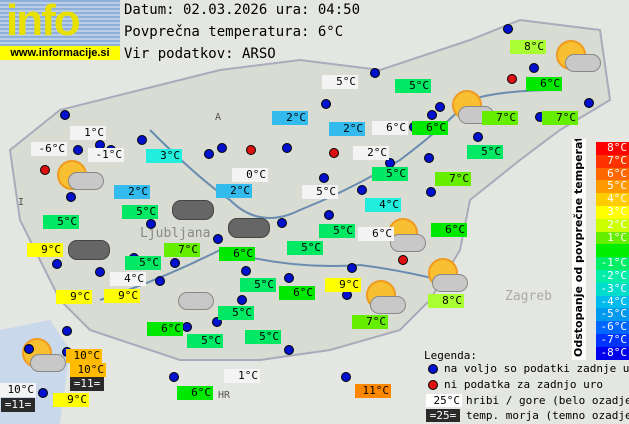  What do you see at coordinates (224, 395) in the screenshot?
I see `country-hr: HR` at bounding box center [224, 395].